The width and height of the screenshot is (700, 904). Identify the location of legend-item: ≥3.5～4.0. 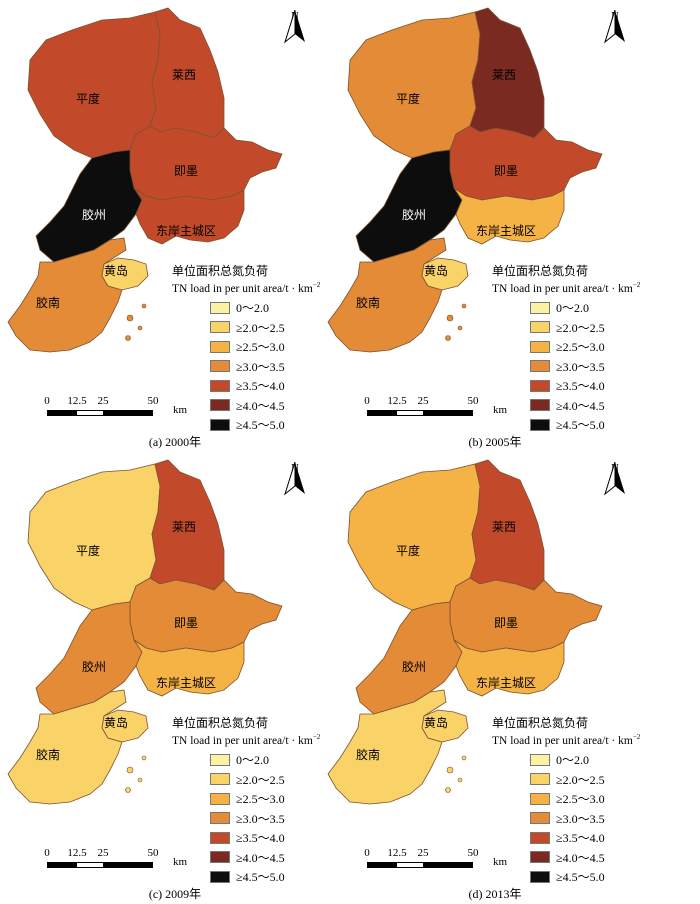
(601, 838).